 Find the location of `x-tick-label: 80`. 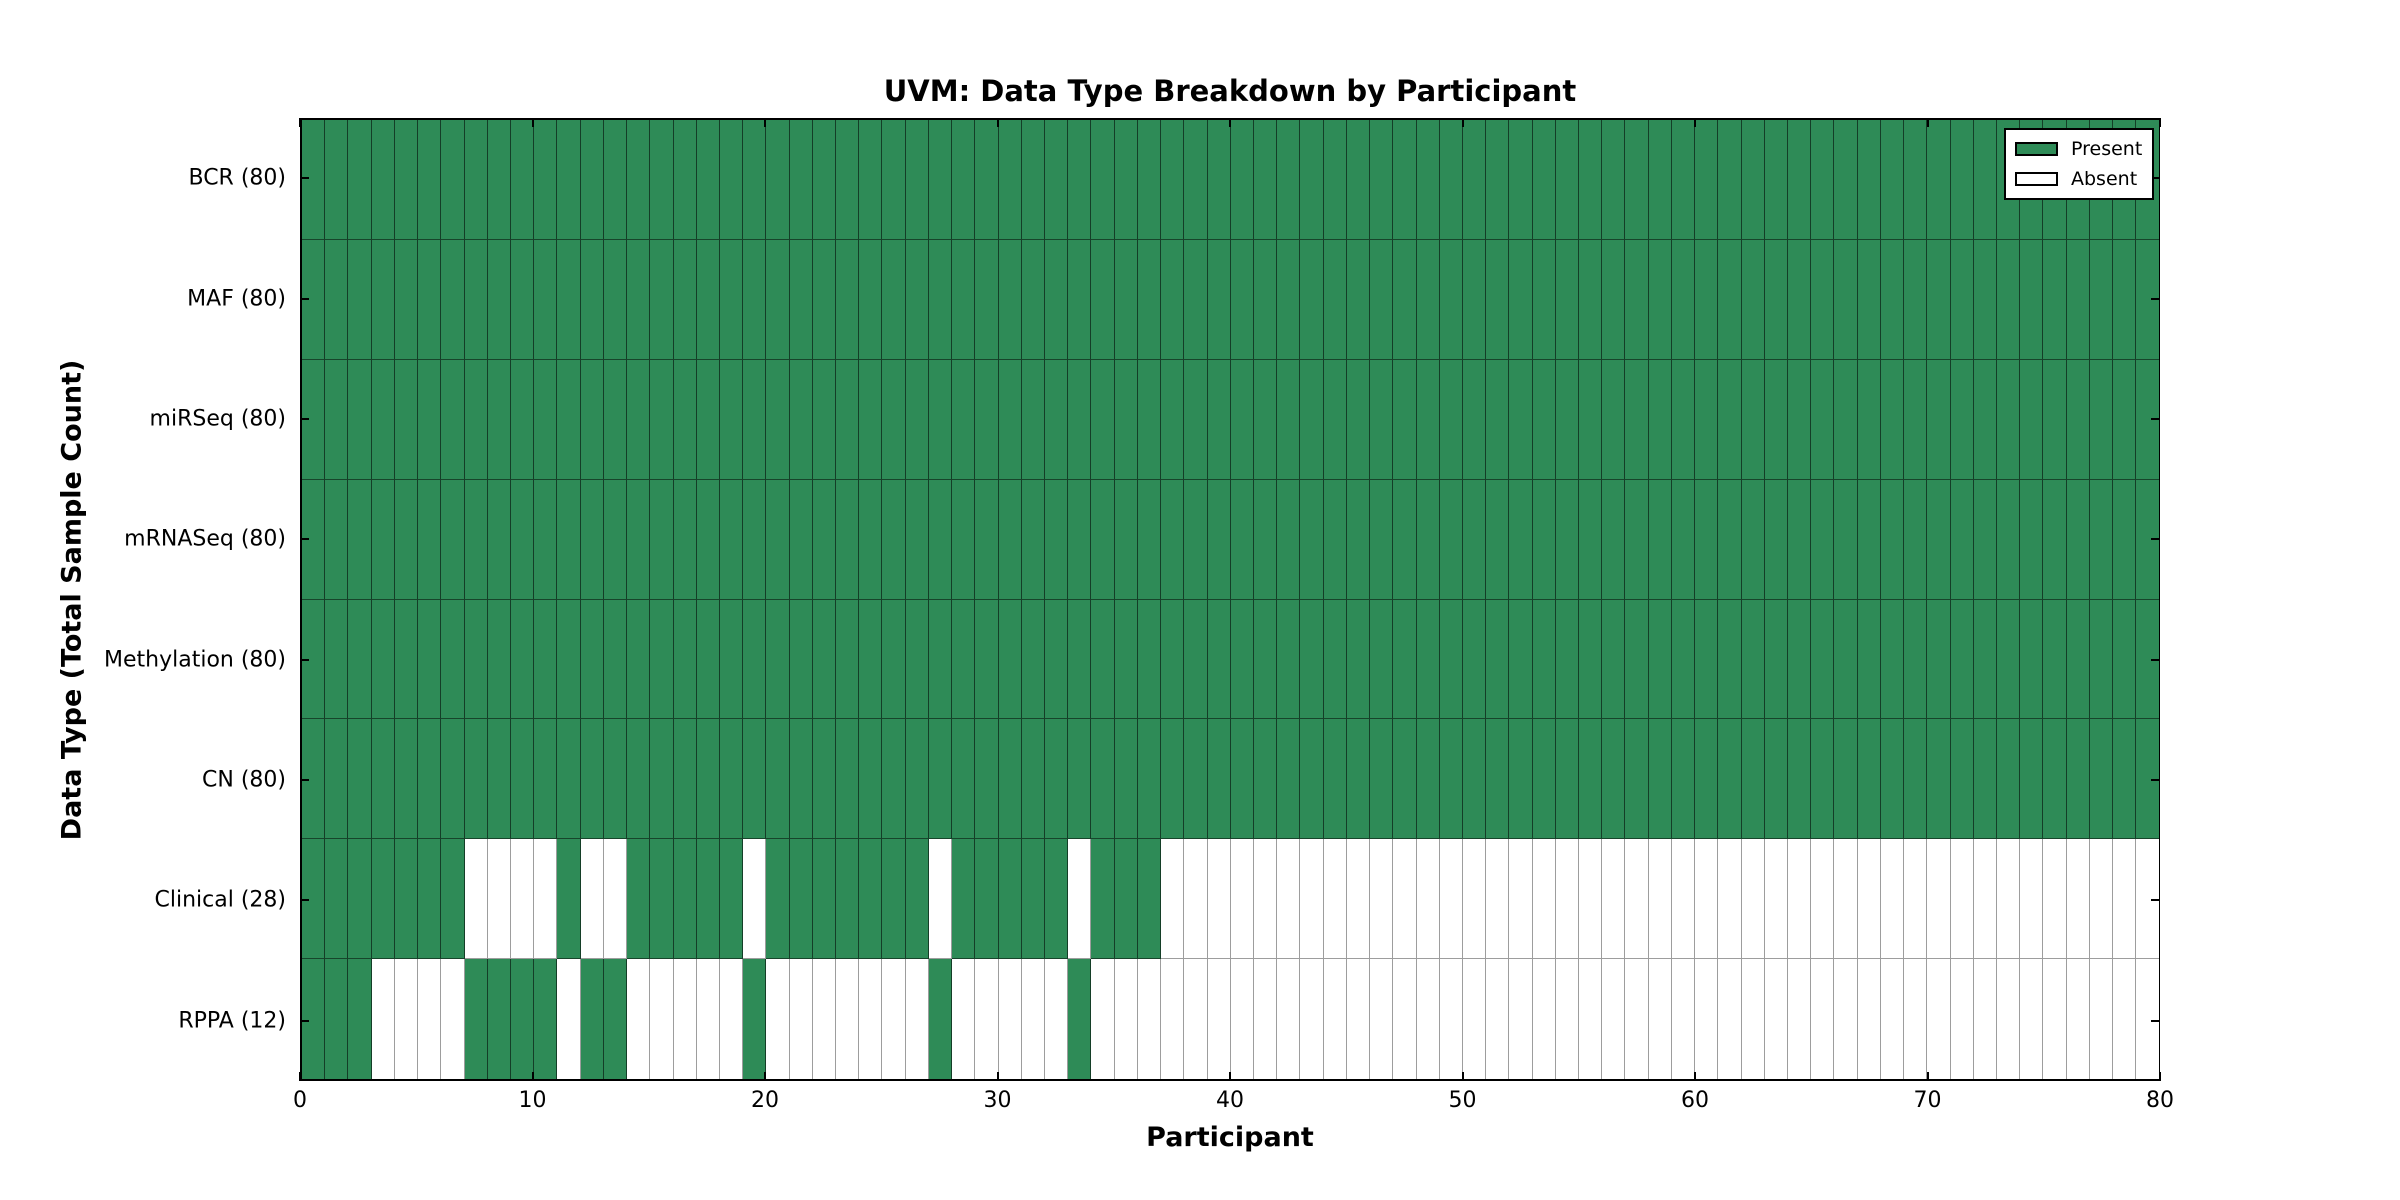

x-tick-label: 80 is located at coordinates (2160, 1100).